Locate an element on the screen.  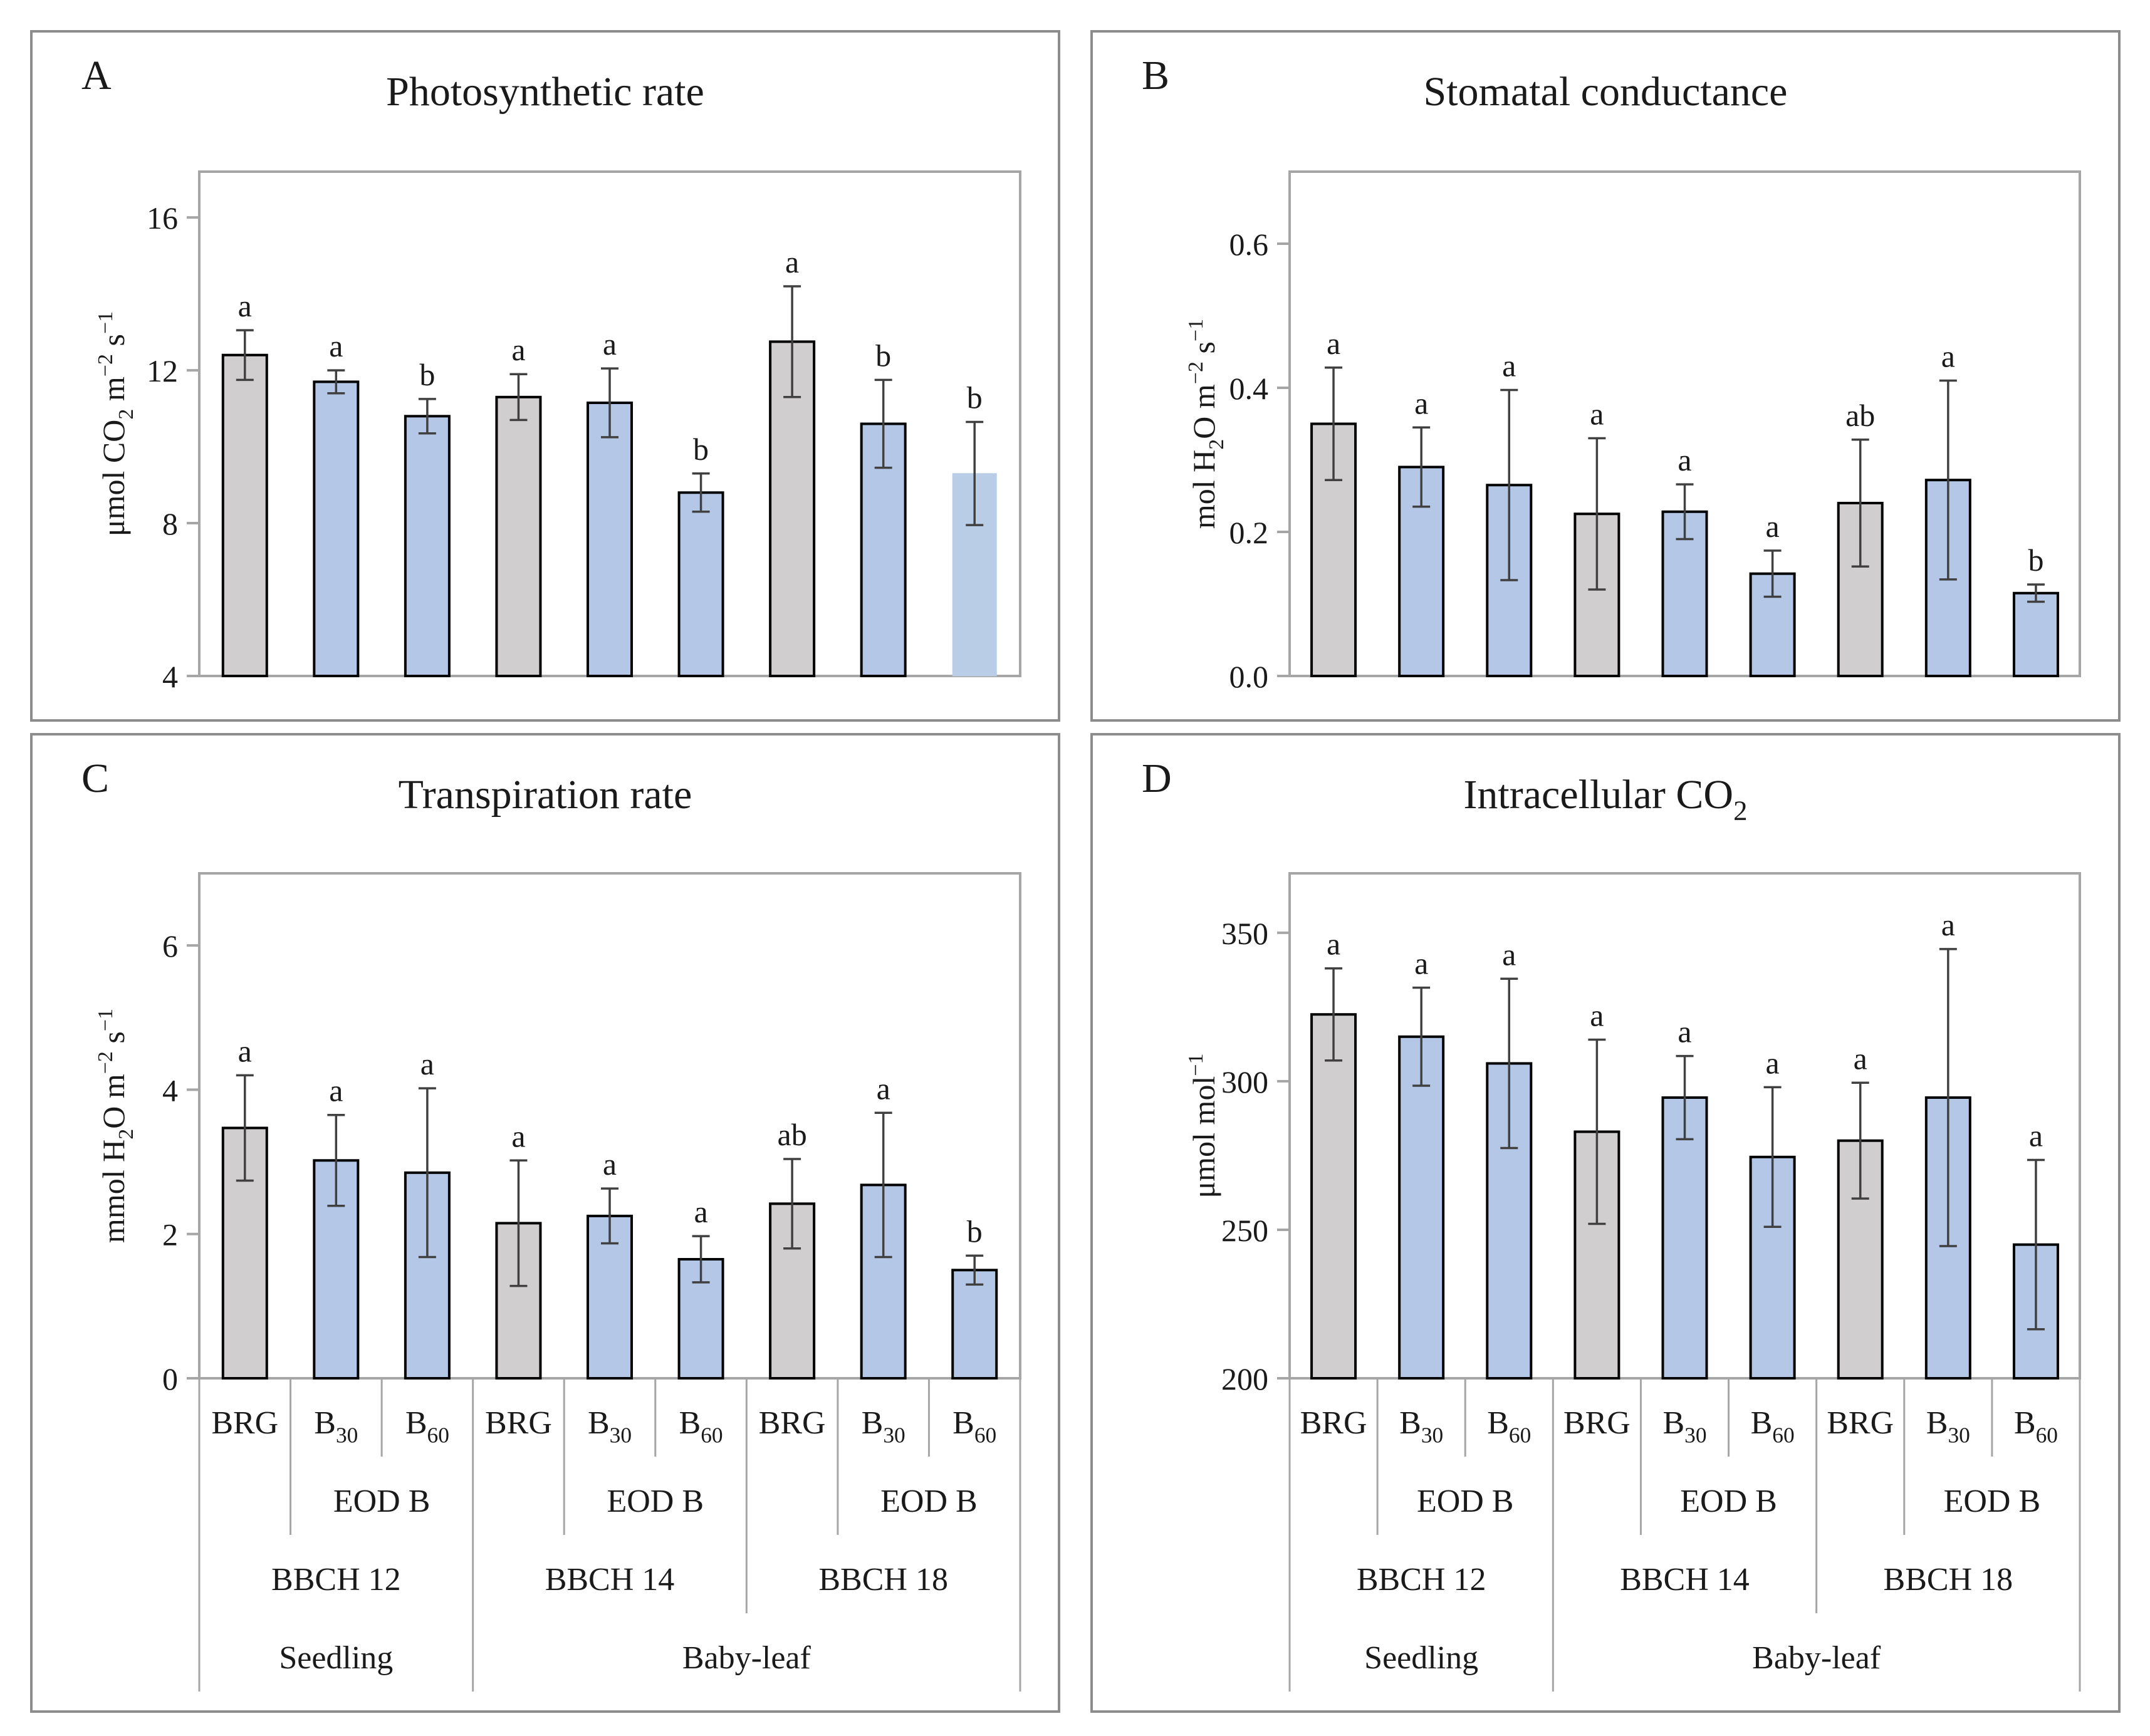
panel-letter: B is located at coordinates (1155, 75).